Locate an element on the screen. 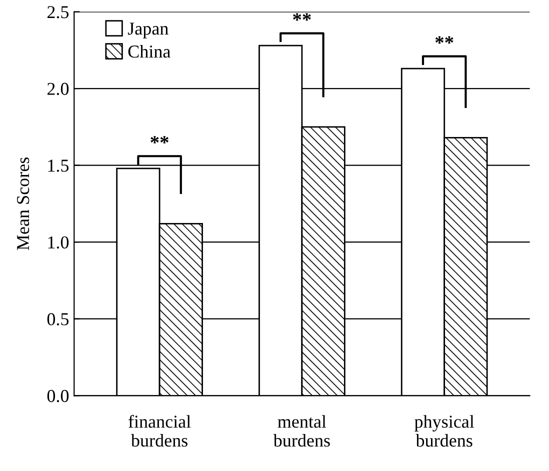  legend-label: China is located at coordinates (149, 51).